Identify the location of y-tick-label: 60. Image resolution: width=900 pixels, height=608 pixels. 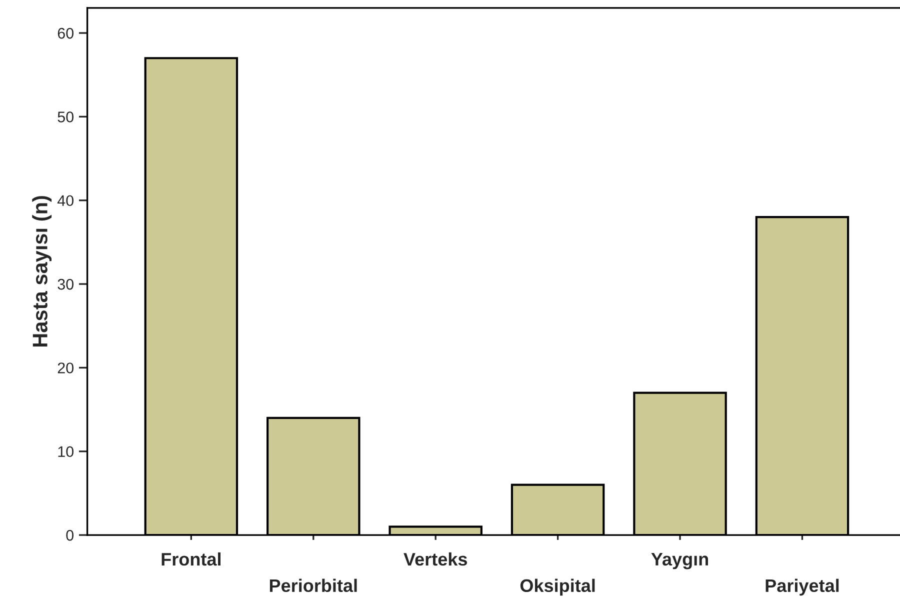
(66, 33).